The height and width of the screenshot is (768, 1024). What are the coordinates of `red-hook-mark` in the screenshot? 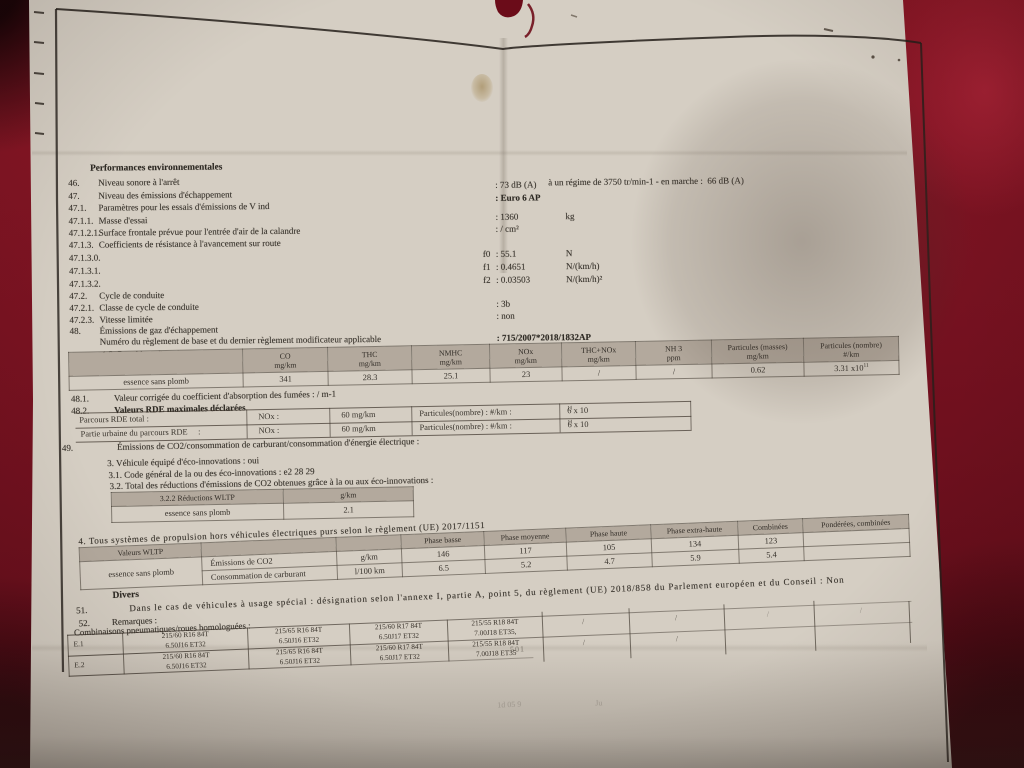 It's located at (529, 21).